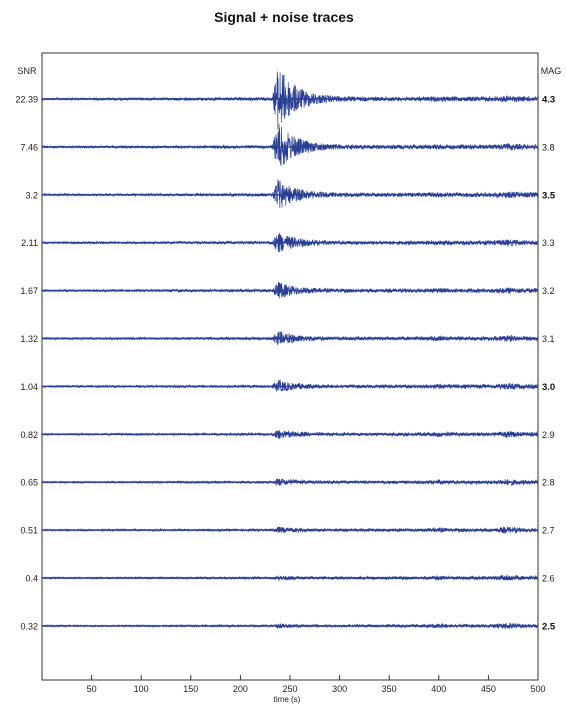 This screenshot has width=566, height=705. I want to click on mag-label: 3.1, so click(548, 339).